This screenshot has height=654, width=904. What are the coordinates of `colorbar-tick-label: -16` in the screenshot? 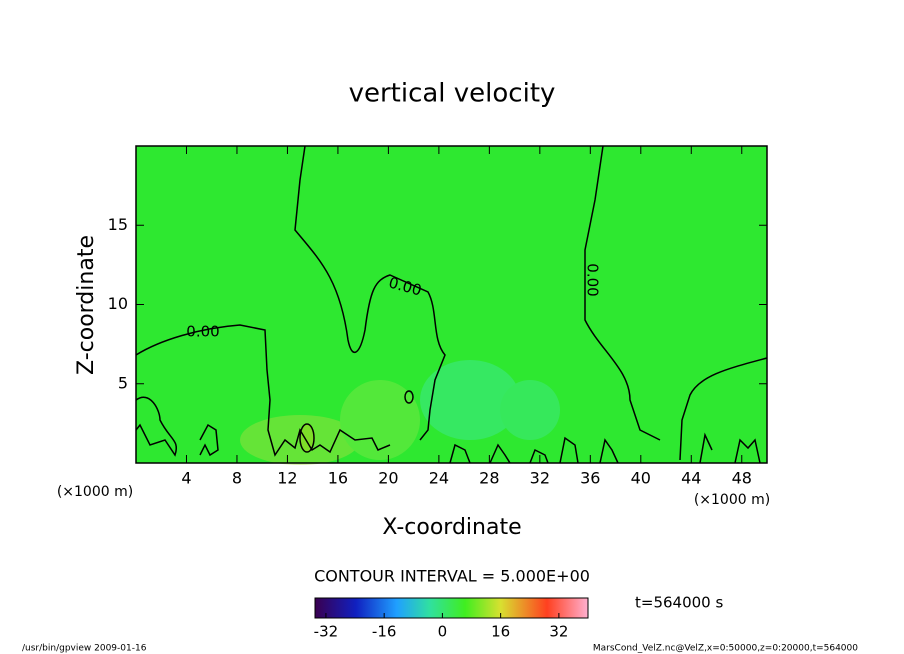 It's located at (384, 632).